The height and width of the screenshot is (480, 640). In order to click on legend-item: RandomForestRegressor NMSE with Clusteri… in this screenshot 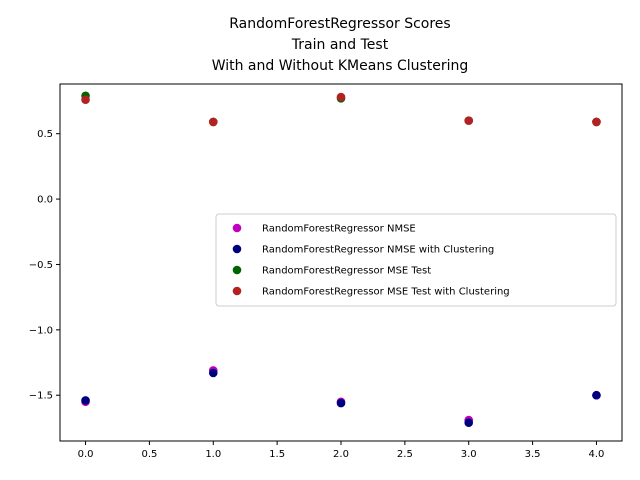, I will do `click(363, 250)`.